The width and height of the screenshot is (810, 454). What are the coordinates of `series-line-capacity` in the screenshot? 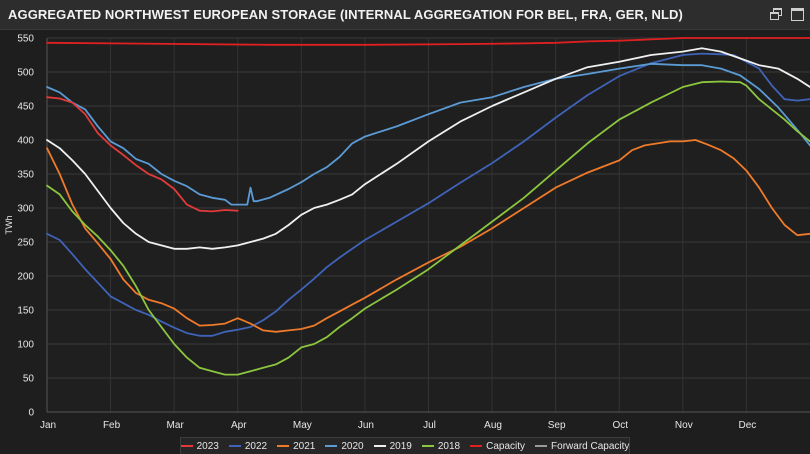 It's located at (428, 41).